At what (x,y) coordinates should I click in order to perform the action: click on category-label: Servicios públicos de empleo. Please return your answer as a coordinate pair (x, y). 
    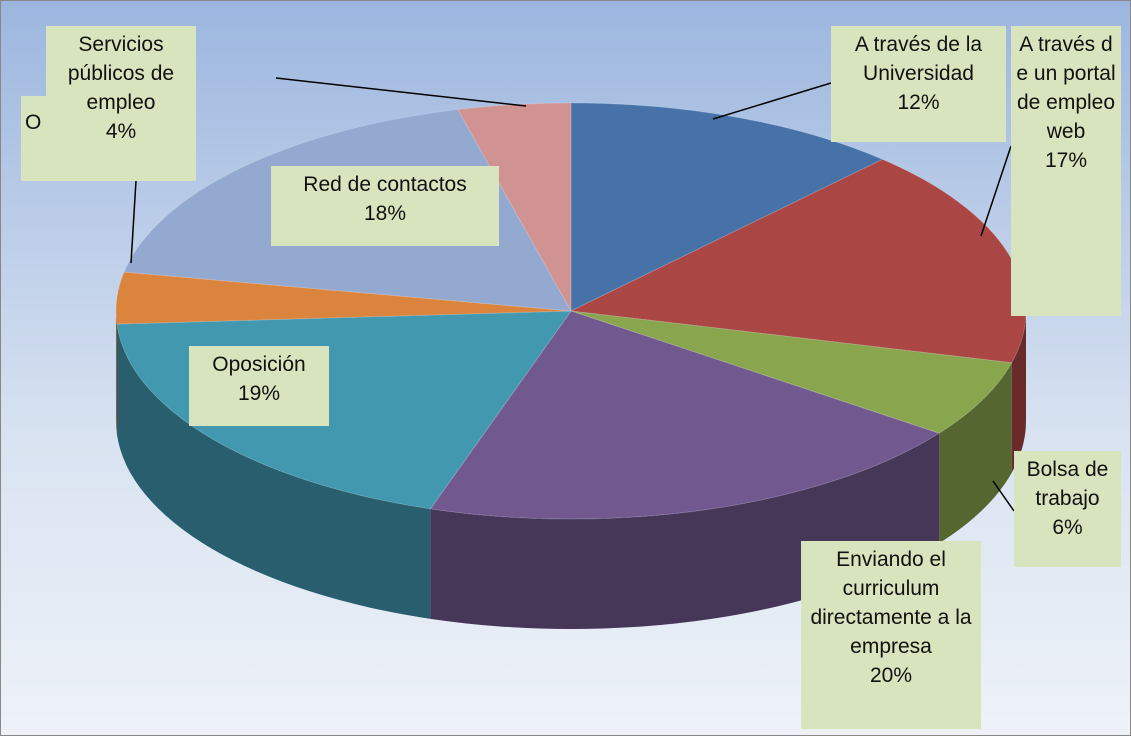
    Looking at the image, I should click on (121, 73).